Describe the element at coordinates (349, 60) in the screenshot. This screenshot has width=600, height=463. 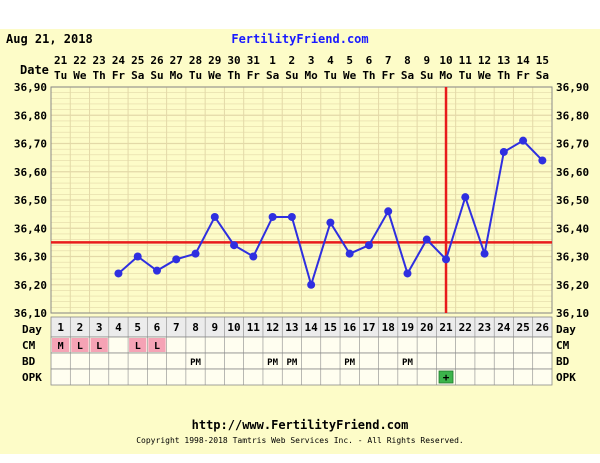
I see `date-tick-label: 5` at that location.